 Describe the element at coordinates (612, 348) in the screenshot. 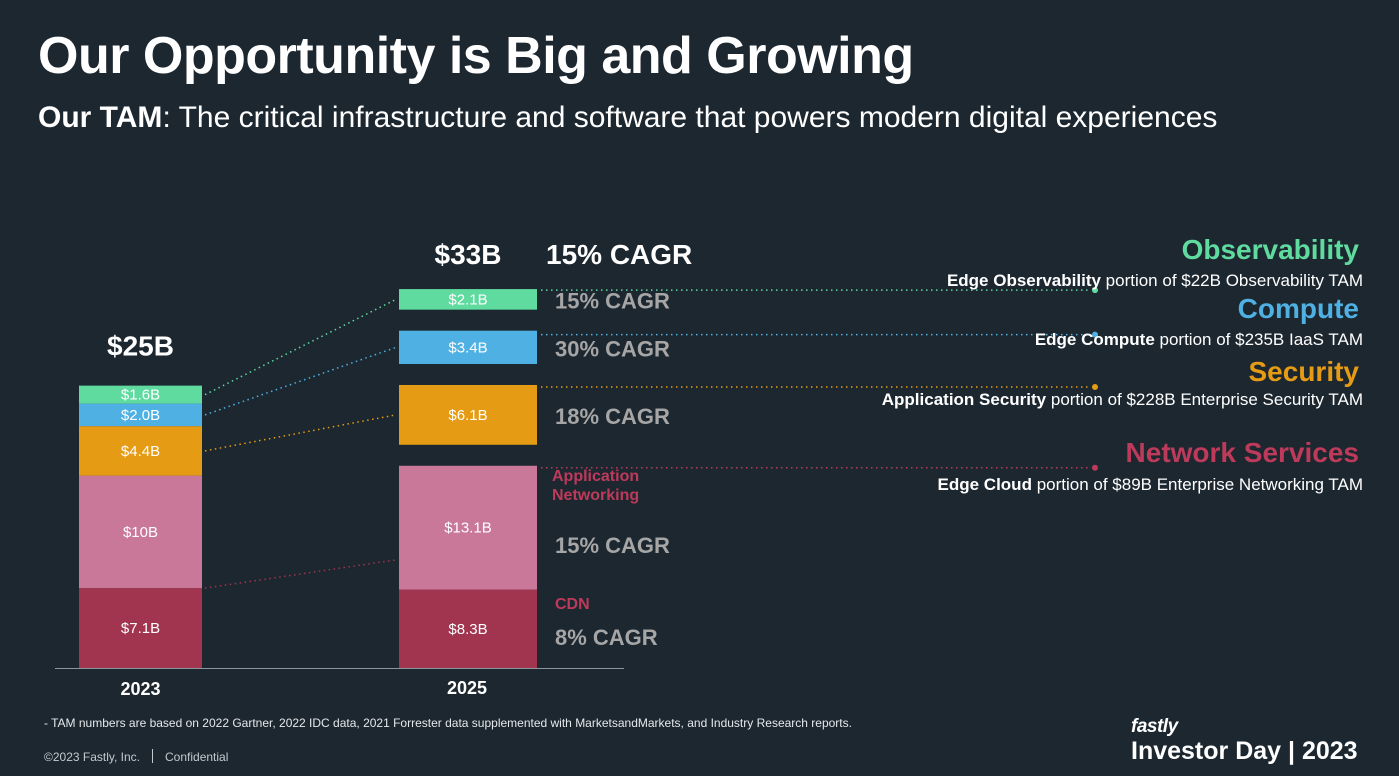

I see `cagr-compute: 30% CAGR` at that location.